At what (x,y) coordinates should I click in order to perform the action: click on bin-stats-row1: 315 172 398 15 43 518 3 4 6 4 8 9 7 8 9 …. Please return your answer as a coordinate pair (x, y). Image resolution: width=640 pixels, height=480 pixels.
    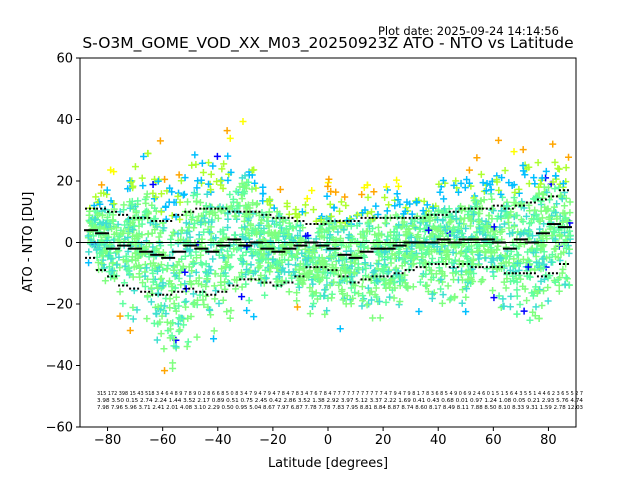
    Looking at the image, I should click on (340, 394).